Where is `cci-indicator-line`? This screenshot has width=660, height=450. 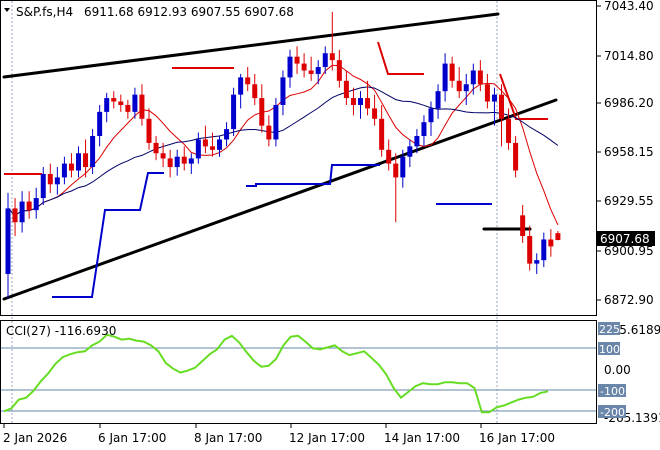 cci-indicator-line is located at coordinates (276, 373).